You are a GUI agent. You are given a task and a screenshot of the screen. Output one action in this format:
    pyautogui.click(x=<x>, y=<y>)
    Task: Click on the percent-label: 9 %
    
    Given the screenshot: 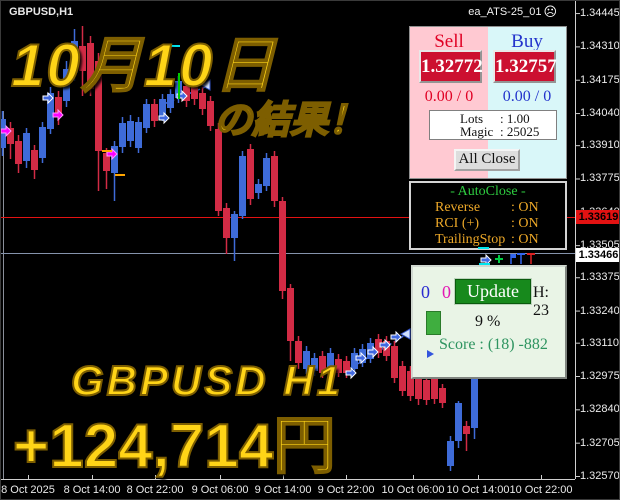 What is the action you would take?
    pyautogui.click(x=488, y=321)
    